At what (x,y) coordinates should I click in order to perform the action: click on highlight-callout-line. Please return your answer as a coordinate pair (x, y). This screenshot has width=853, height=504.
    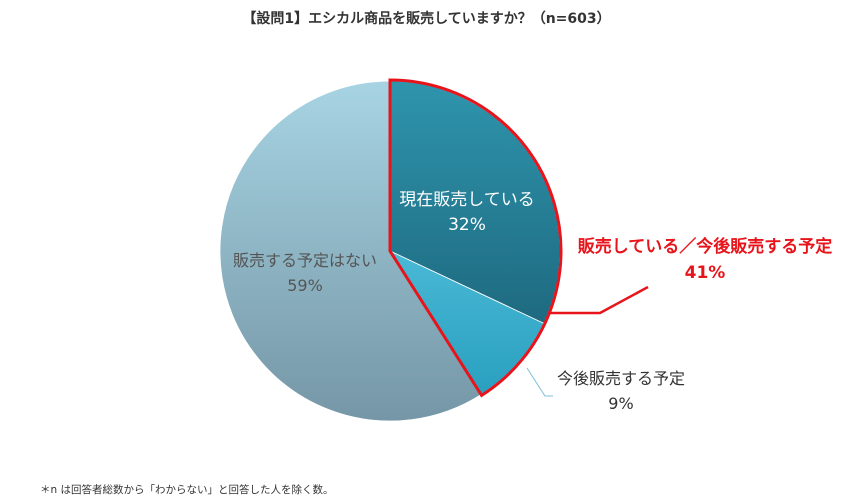
    Looking at the image, I should click on (598, 300).